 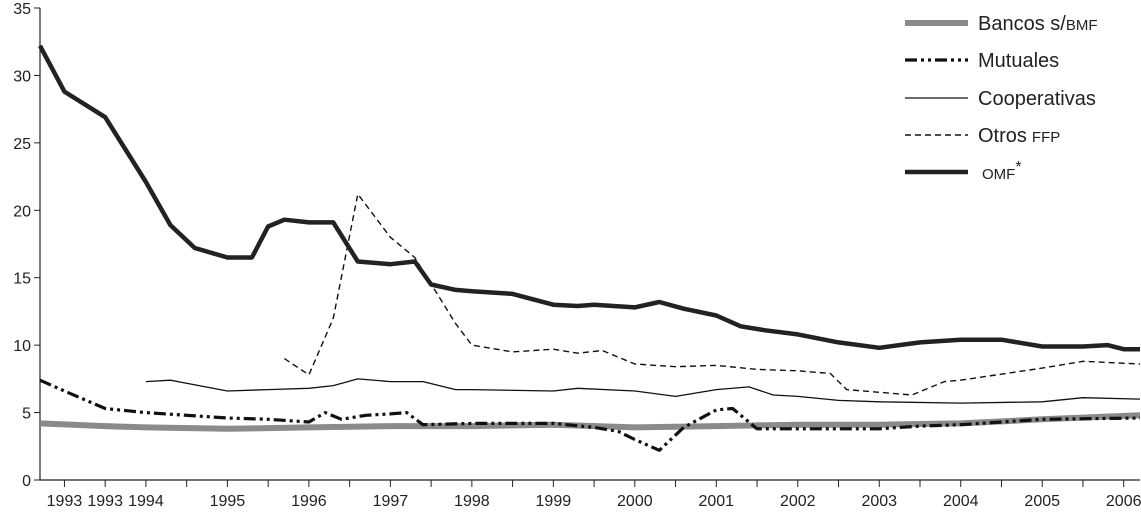 I want to click on legend-label: Otros FFP, so click(x=1019, y=136).